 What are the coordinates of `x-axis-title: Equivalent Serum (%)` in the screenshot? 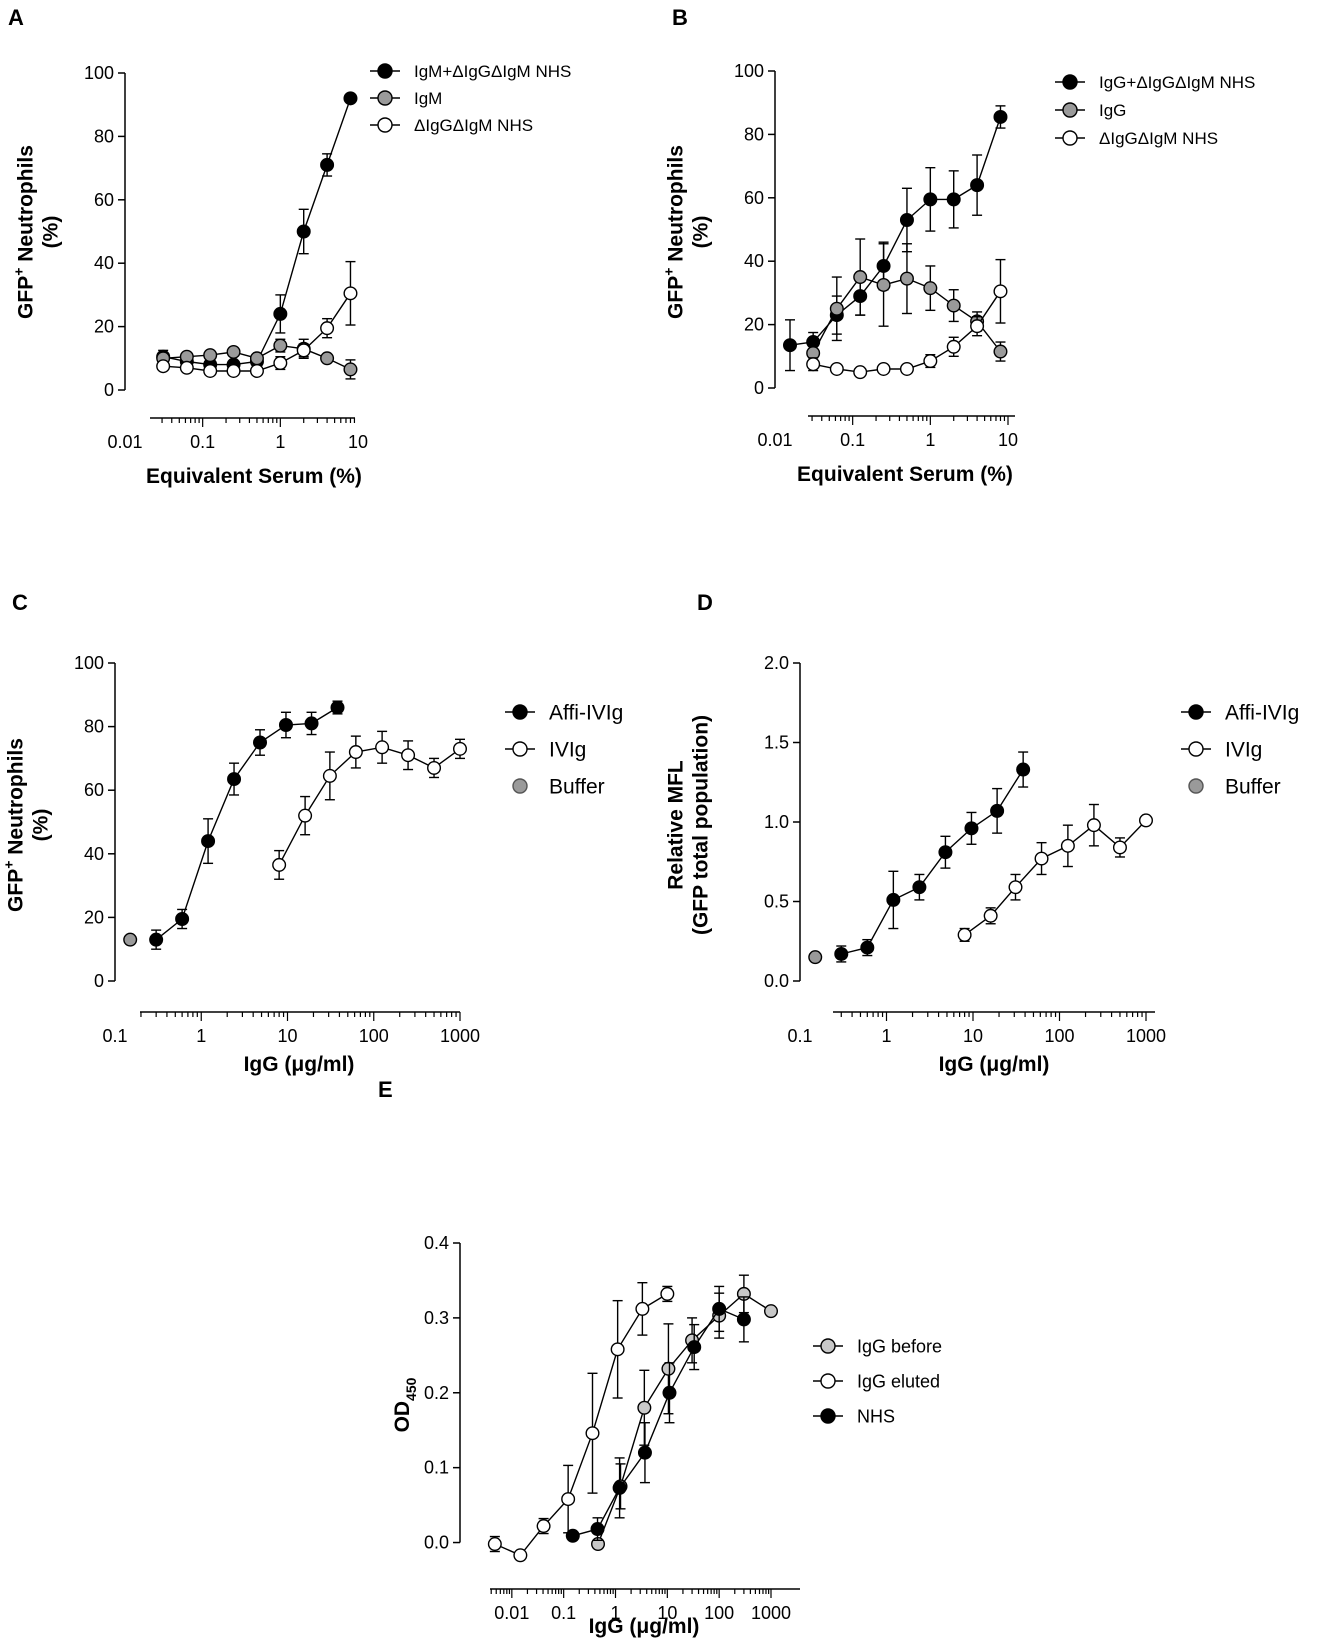 It's located at (905, 474).